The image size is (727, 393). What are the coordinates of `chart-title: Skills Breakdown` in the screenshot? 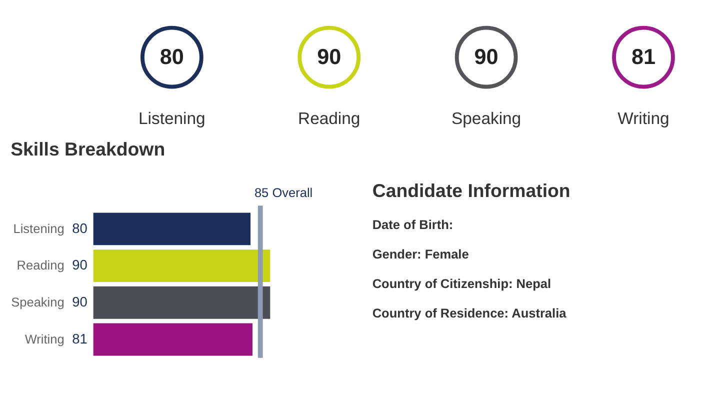 It's located at (88, 149).